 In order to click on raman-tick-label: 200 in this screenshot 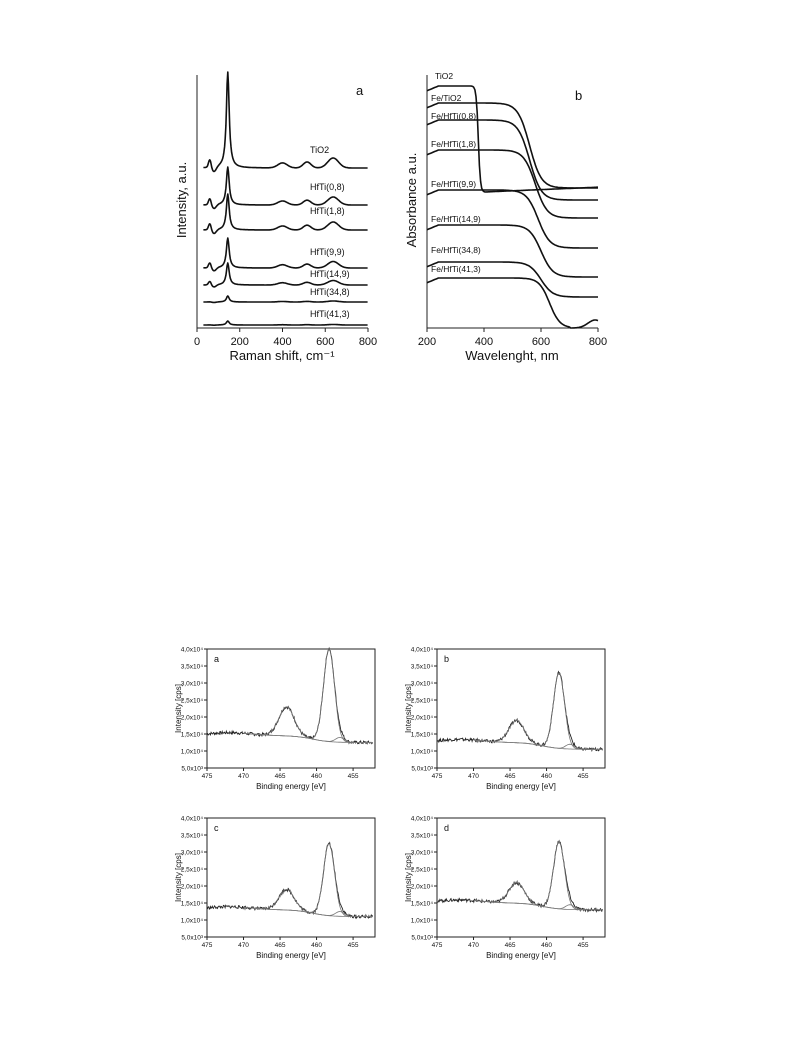, I will do `click(240, 342)`.